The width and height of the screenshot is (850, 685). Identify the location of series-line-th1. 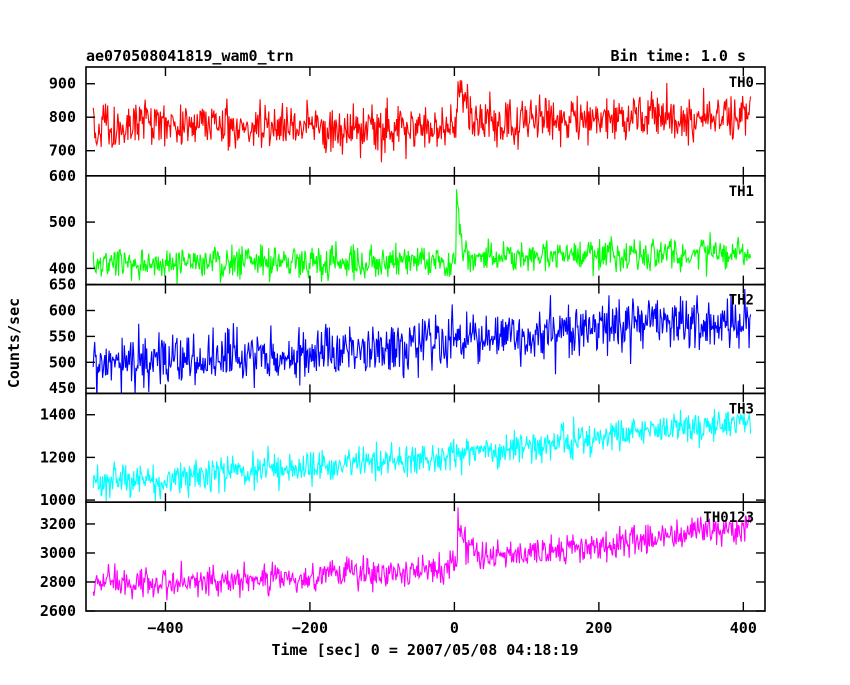
(422, 237).